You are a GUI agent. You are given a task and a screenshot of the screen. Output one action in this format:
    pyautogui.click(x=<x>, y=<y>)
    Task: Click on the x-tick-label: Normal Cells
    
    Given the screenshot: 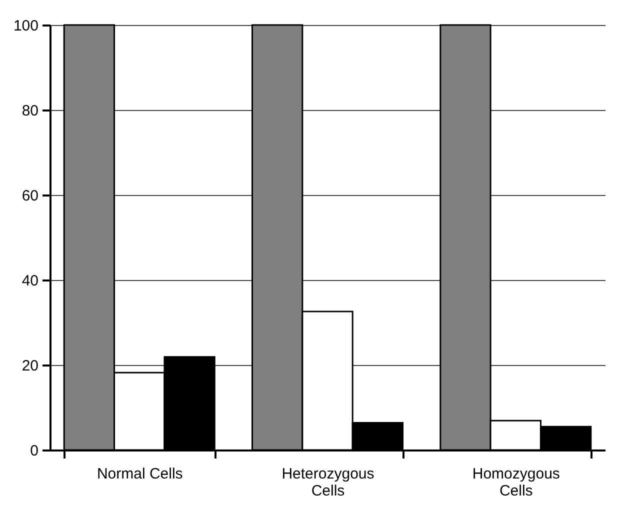 What is the action you would take?
    pyautogui.click(x=139, y=474)
    